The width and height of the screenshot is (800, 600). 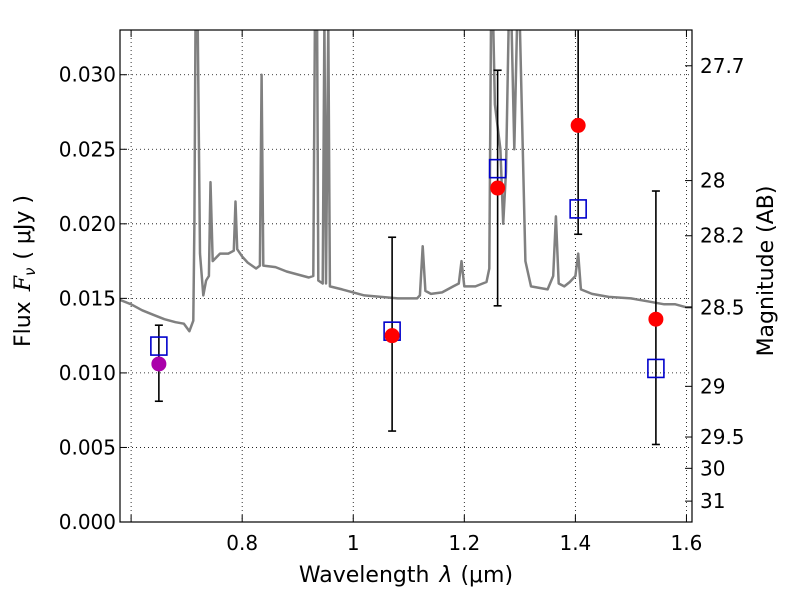 What do you see at coordinates (712, 181) in the screenshot?
I see `right-tick-label: 28` at bounding box center [712, 181].